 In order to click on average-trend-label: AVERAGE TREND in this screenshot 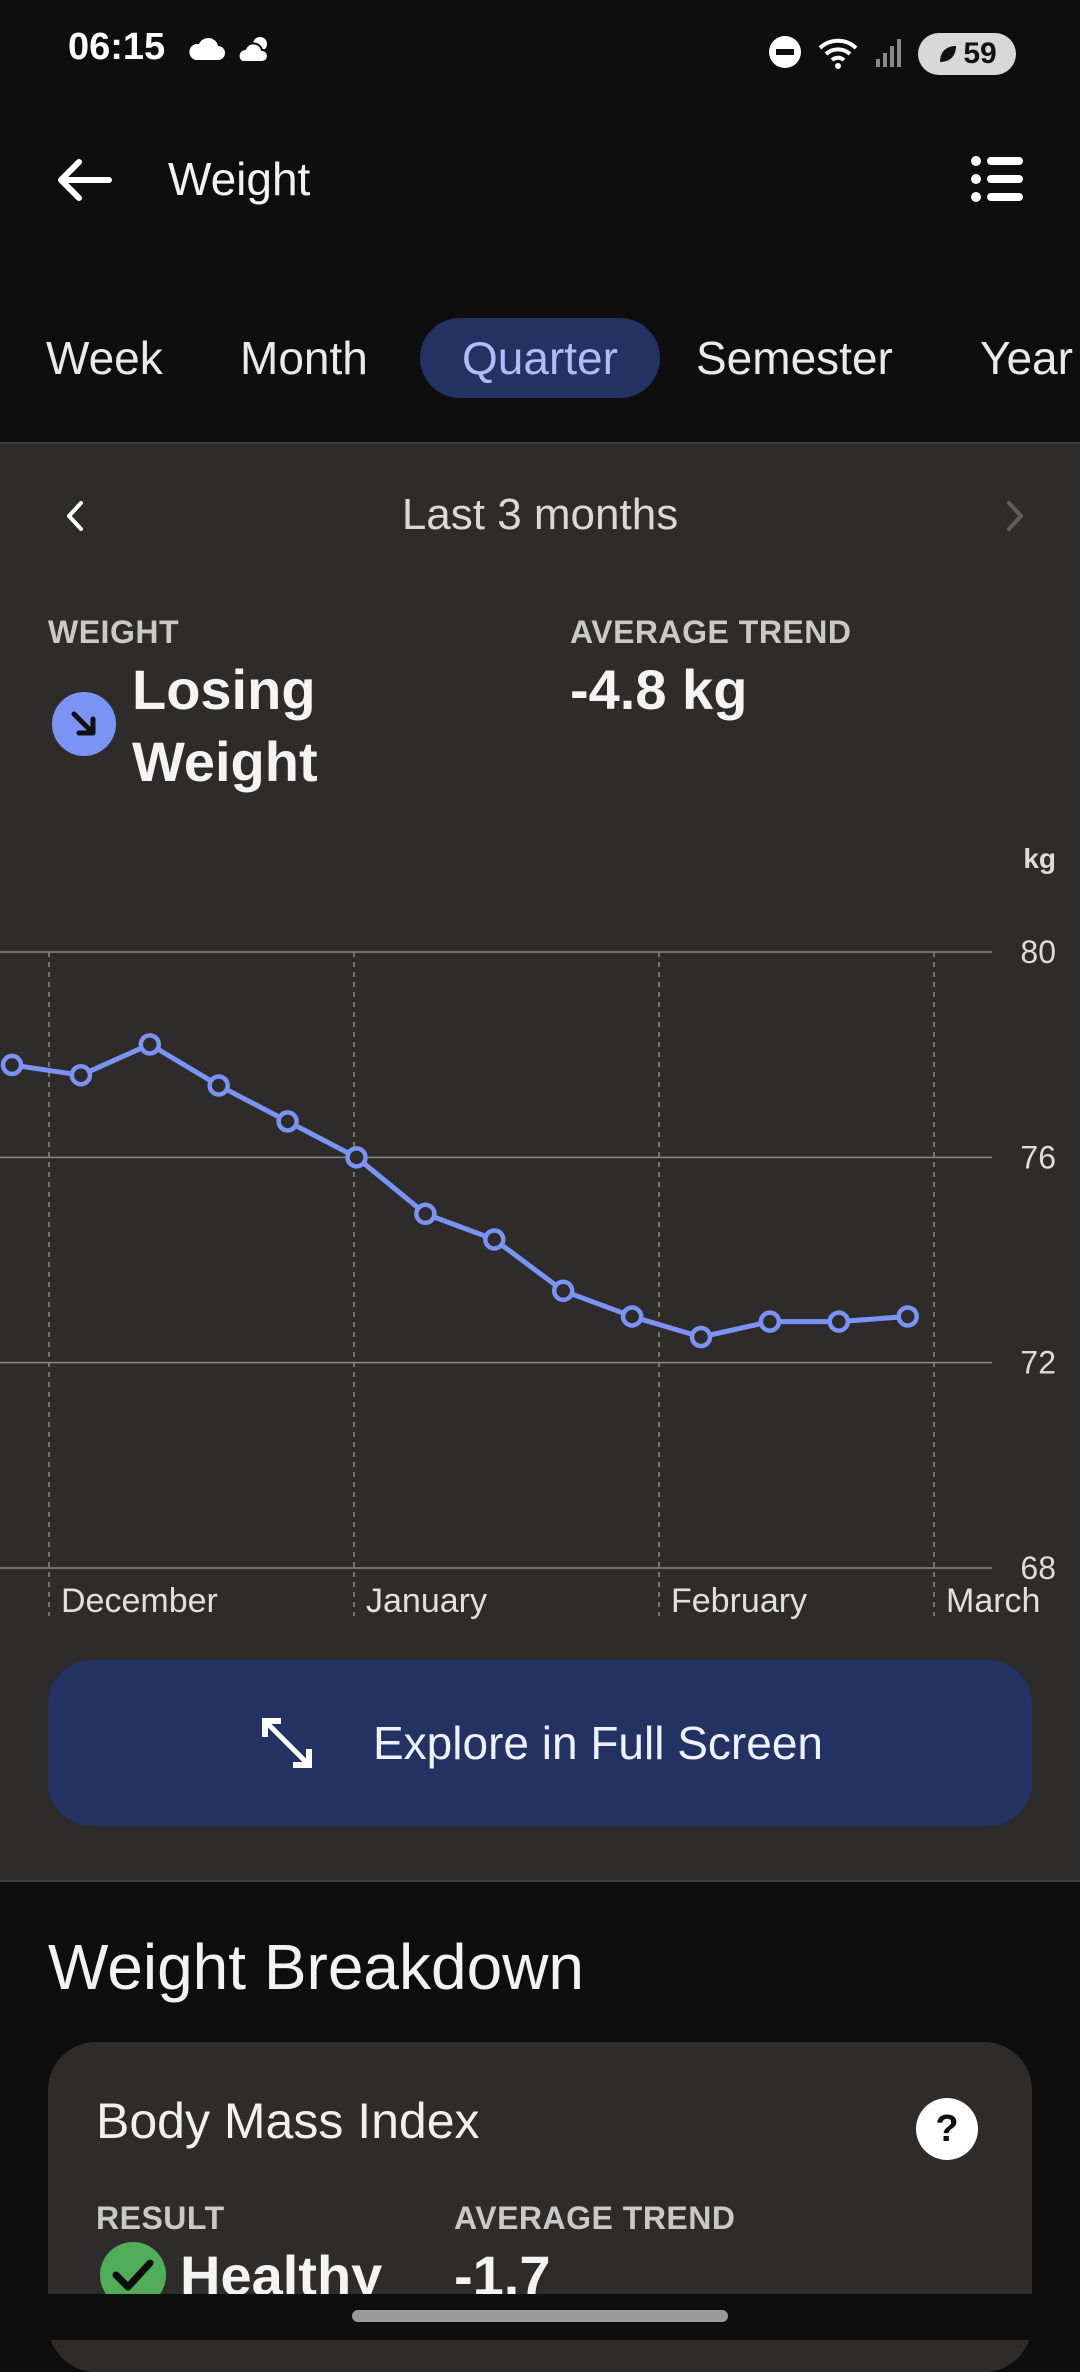, I will do `click(711, 632)`.